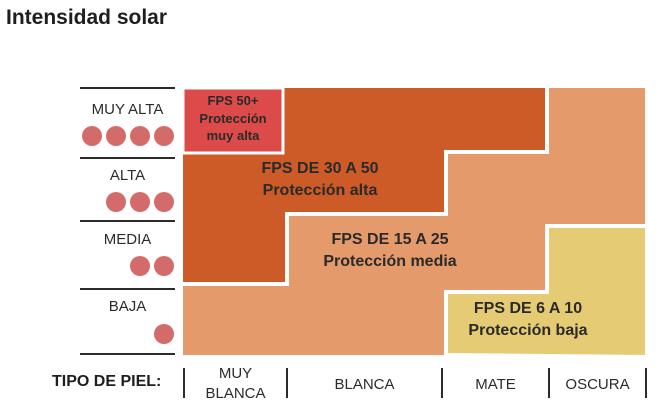  I want to click on zone-label-muy-alta: FPS 50+ Protección muy alta, so click(233, 118).